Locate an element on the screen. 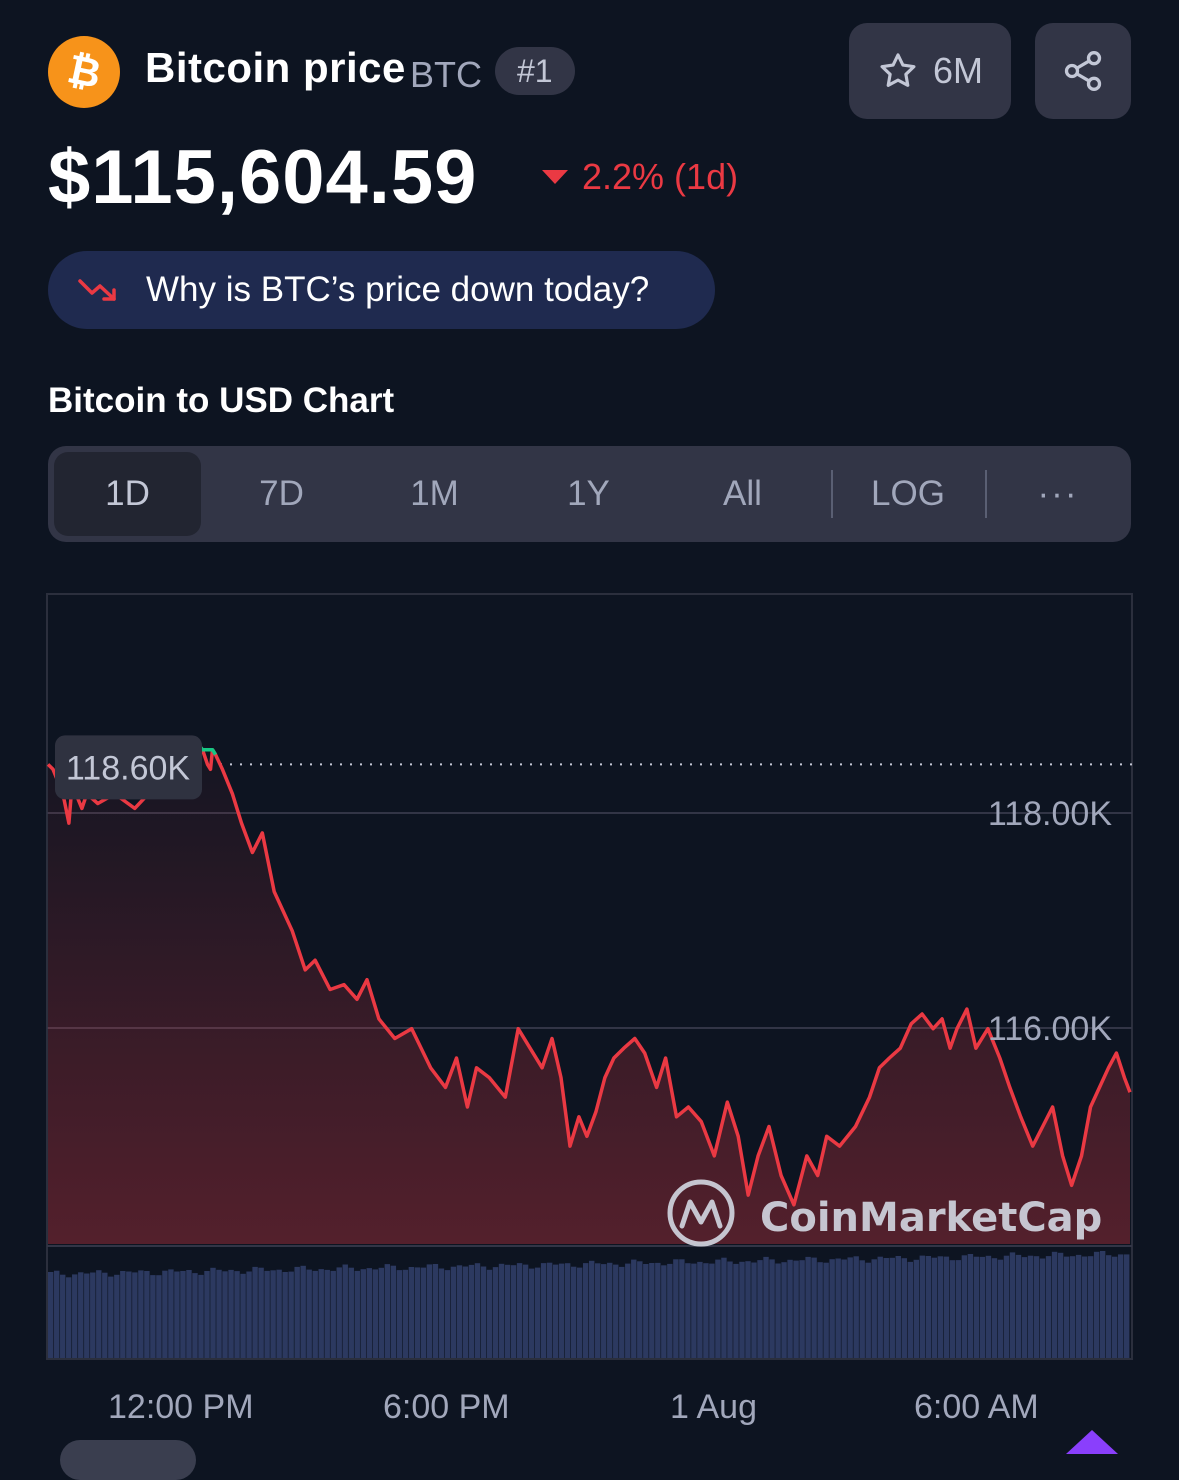 Image resolution: width=1179 pixels, height=1480 pixels. trend-down-icon is located at coordinates (97, 290).